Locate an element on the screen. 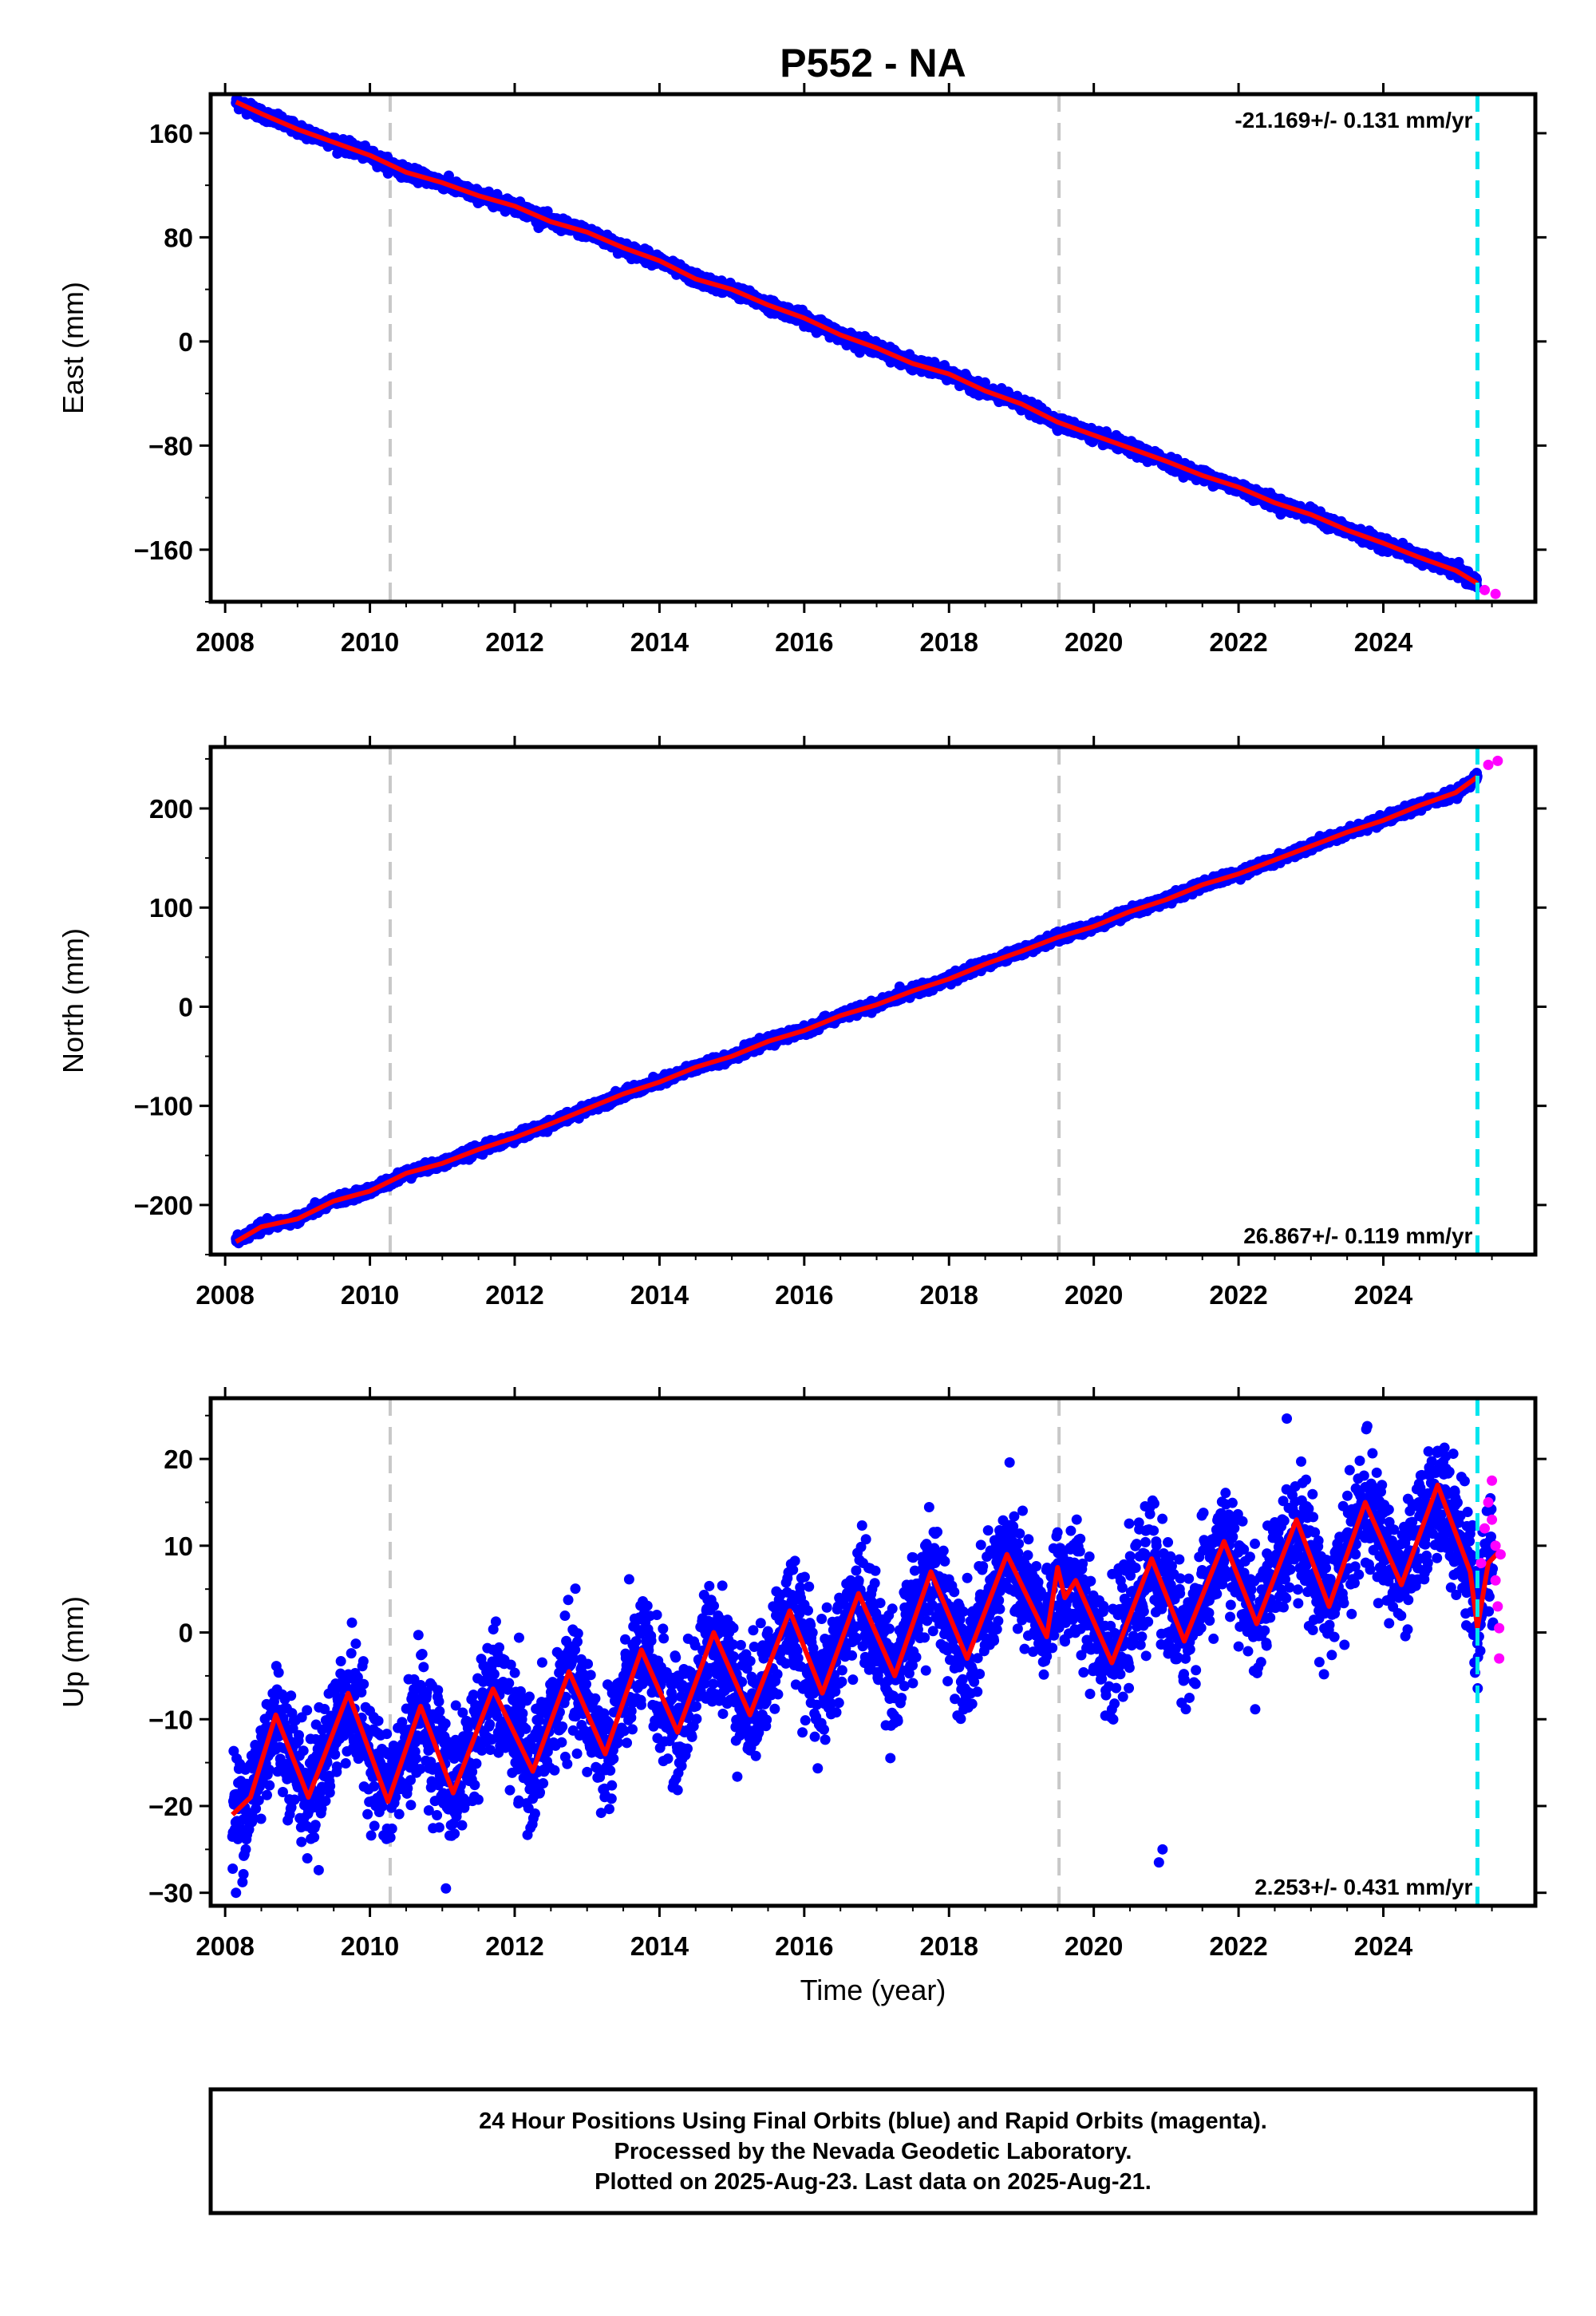  chart-title: P552 - NA is located at coordinates (873, 63).